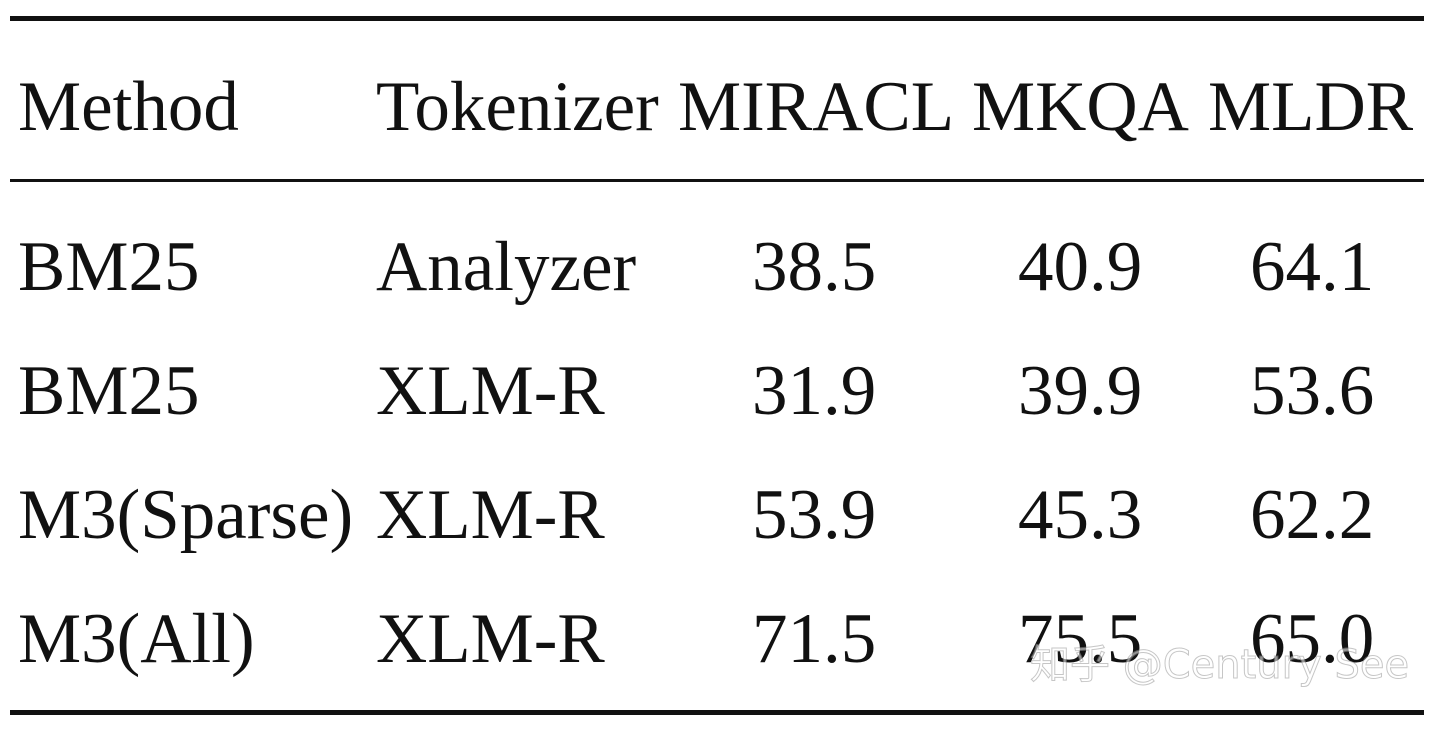 The image size is (1440, 734). Describe the element at coordinates (1311, 107) in the screenshot. I see `header-cell: MLDR` at that location.